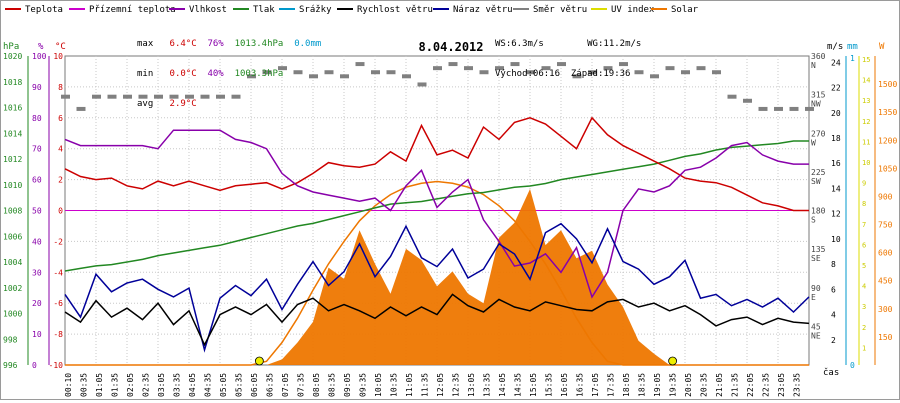  Describe the element at coordinates (308, 44) in the screenshot. I see `max-rain: 0.0mm` at that location.